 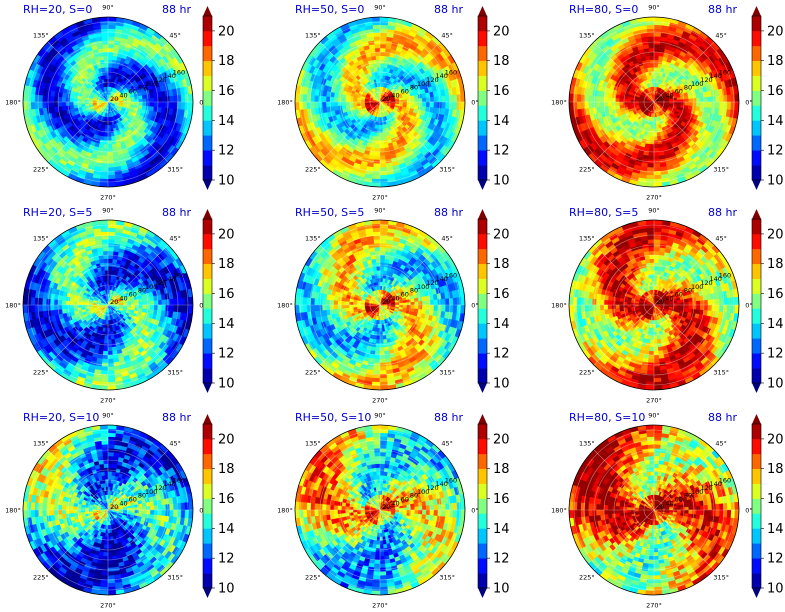 What do you see at coordinates (405, 92) in the screenshot?
I see `radius-tick-label: 60` at bounding box center [405, 92].